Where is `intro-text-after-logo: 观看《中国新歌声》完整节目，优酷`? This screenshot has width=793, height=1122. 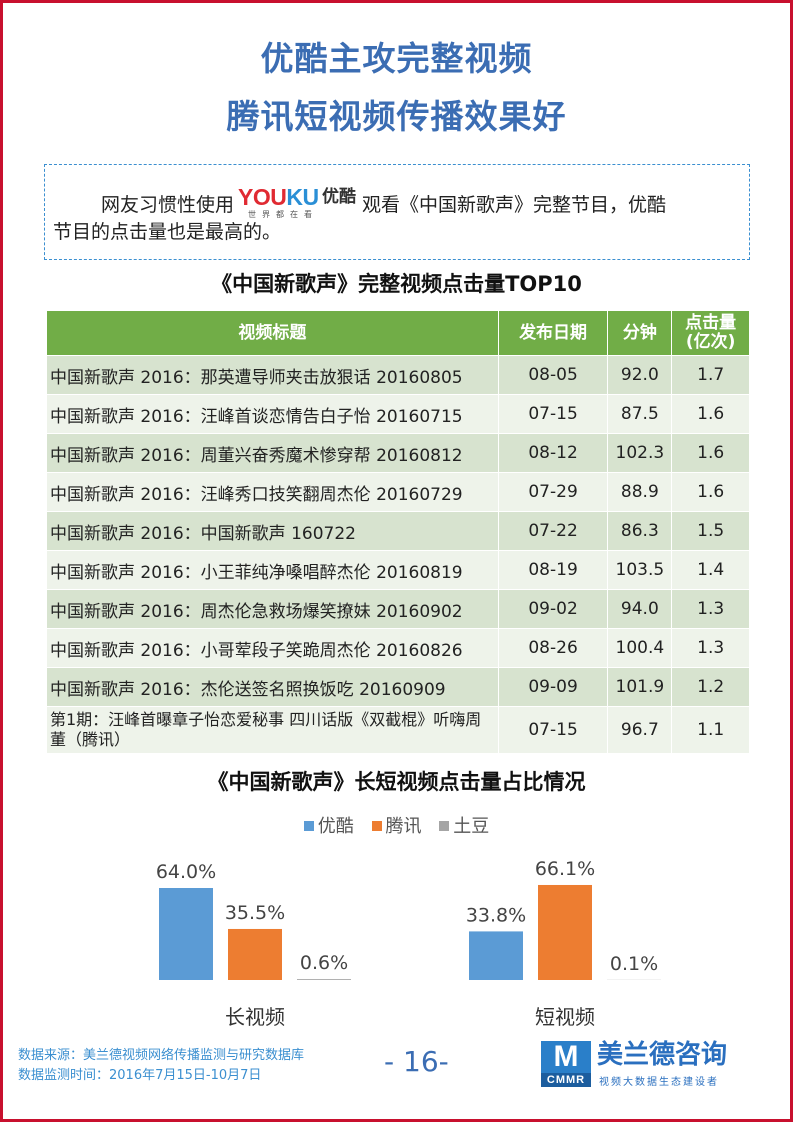
intro-text-after-logo: 观看《中国新歌声》完整节目，优酷 is located at coordinates (514, 205).